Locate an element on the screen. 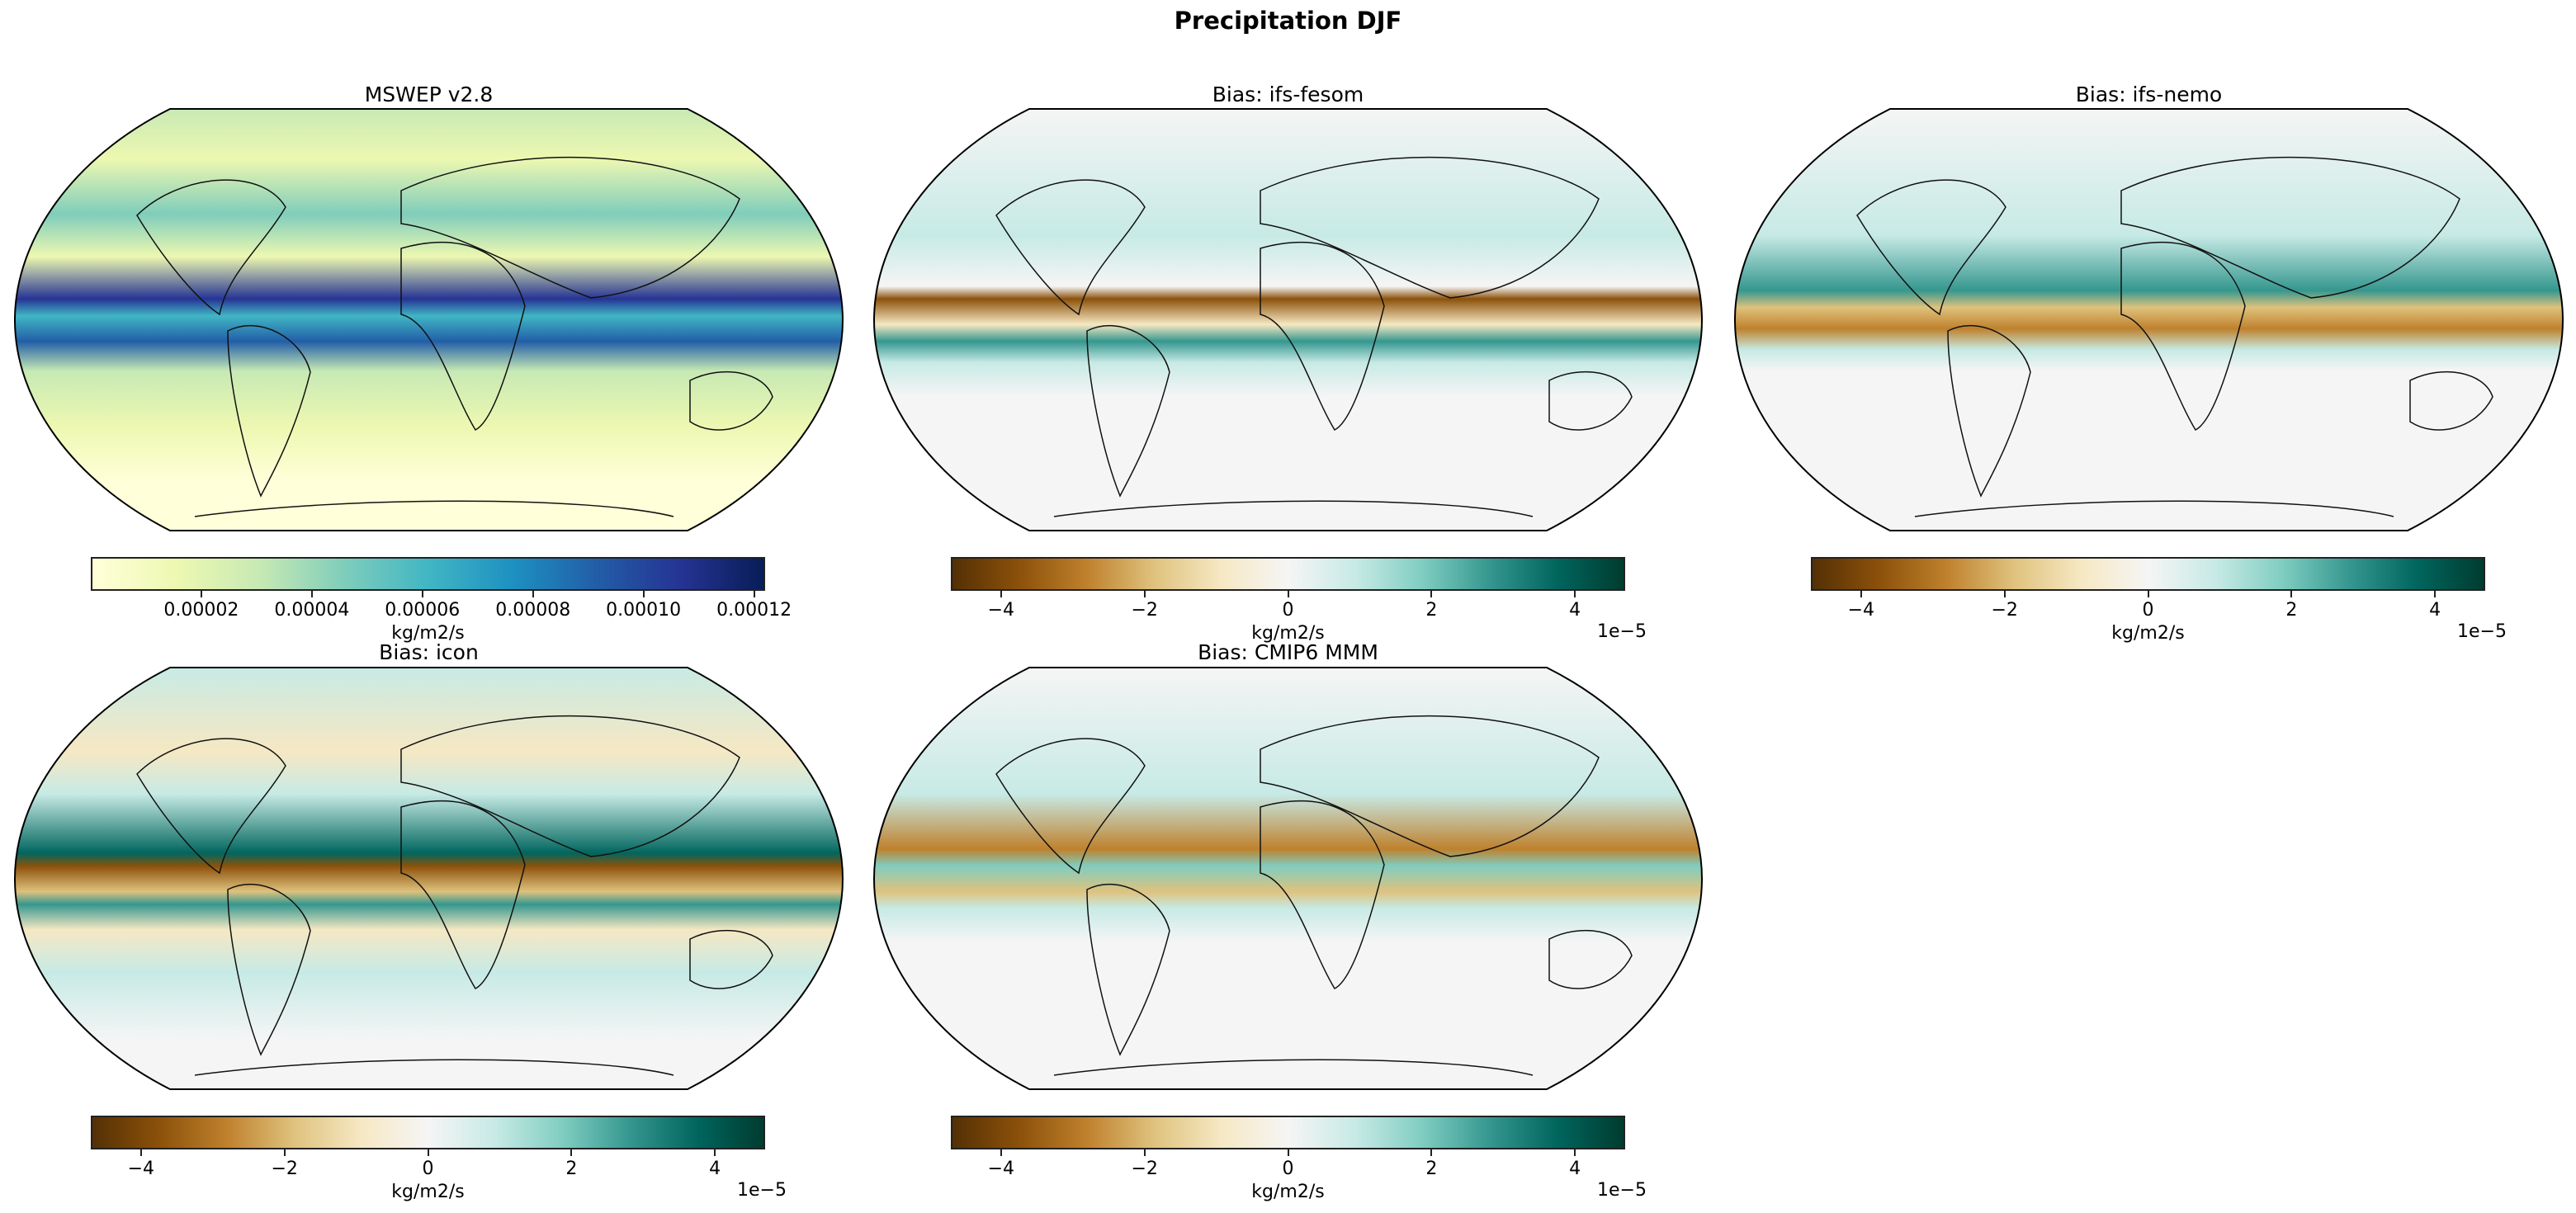  colorbar-tick-label: 0.00006 is located at coordinates (423, 610).